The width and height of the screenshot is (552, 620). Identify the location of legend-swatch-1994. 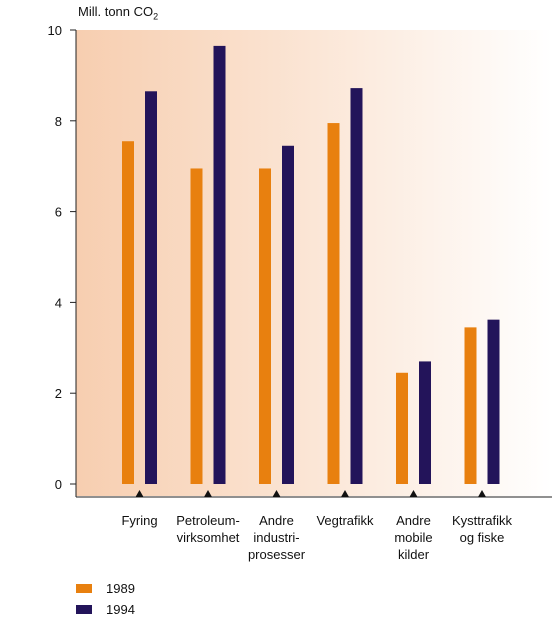
(84, 609).